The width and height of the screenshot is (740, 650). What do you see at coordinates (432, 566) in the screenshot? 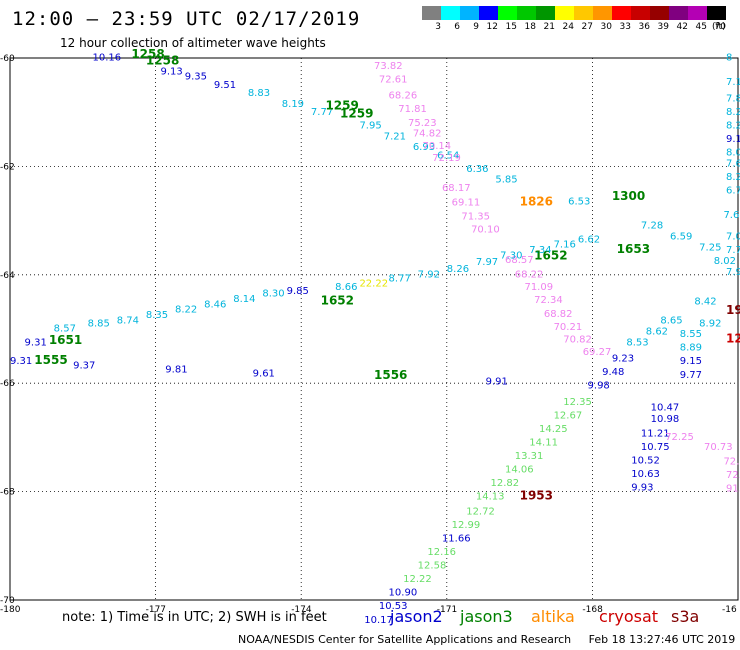
I see `wave-height-label: 12.58` at bounding box center [432, 566].